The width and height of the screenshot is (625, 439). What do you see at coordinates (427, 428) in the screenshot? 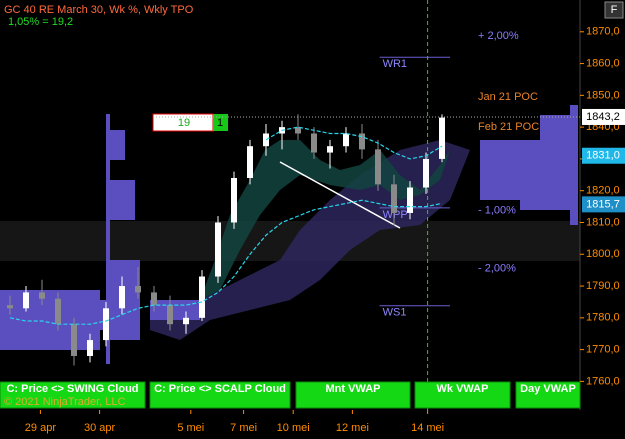
I see `x-tick-label: 14 mei` at bounding box center [427, 428].